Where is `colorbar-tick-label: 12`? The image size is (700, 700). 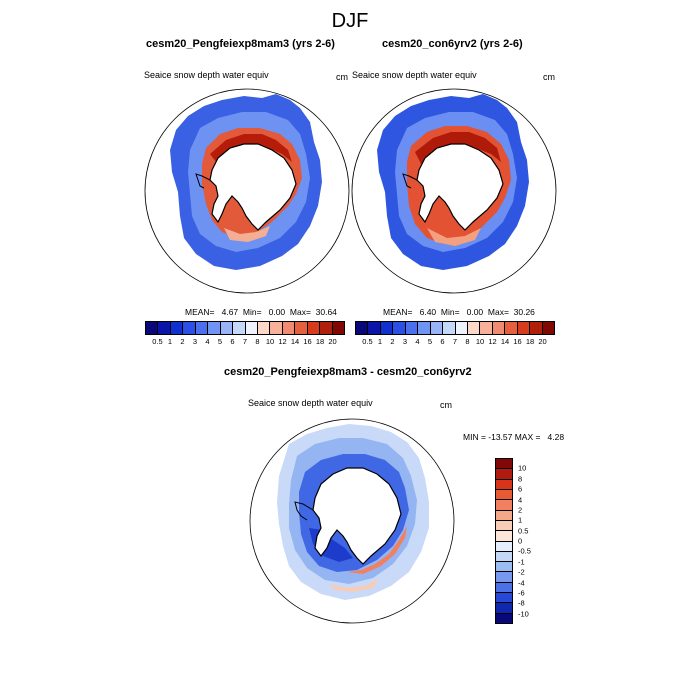 colorbar-tick-label: 12 is located at coordinates (282, 341).